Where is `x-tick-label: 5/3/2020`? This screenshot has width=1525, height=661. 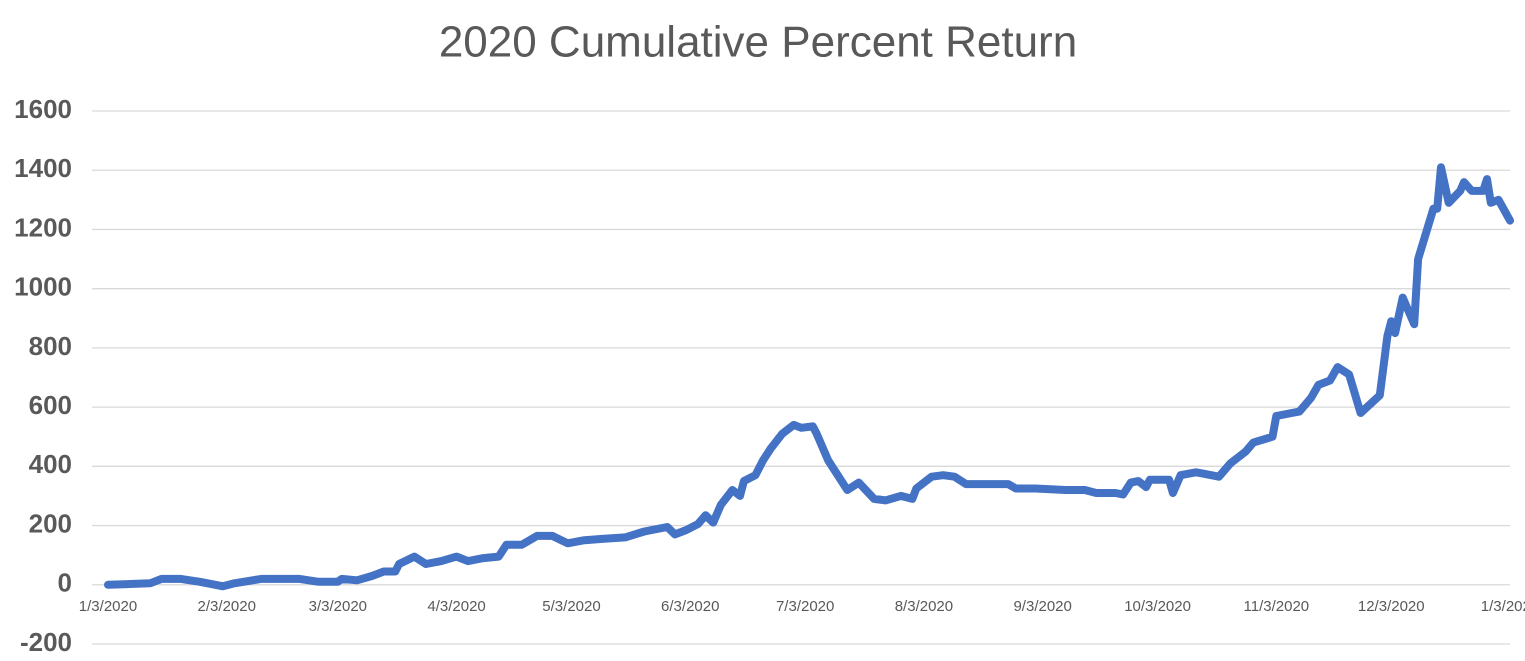
x-tick-label: 5/3/2020 is located at coordinates (571, 606).